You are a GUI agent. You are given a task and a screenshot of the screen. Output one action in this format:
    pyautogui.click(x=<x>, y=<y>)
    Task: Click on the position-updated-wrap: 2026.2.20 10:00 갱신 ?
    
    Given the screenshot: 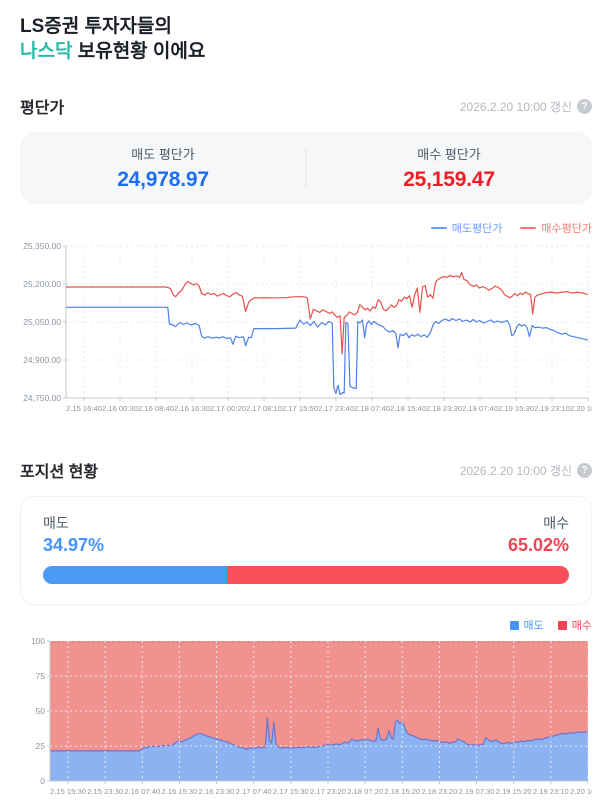 What is the action you would take?
    pyautogui.click(x=526, y=470)
    